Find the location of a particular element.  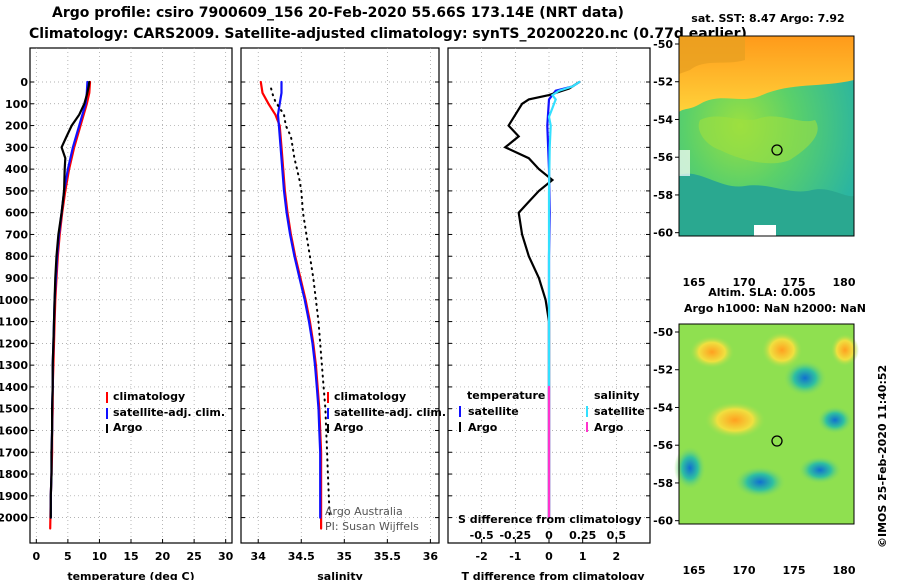

s-tick-label: 0.5 is located at coordinates (617, 535).